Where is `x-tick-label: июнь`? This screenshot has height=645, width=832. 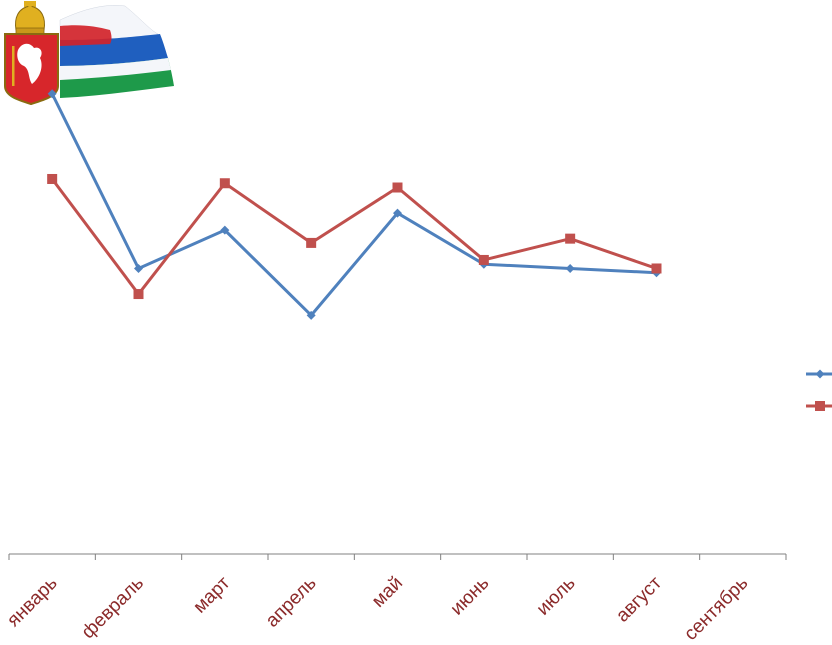 x-tick-label: июнь is located at coordinates (470, 596).